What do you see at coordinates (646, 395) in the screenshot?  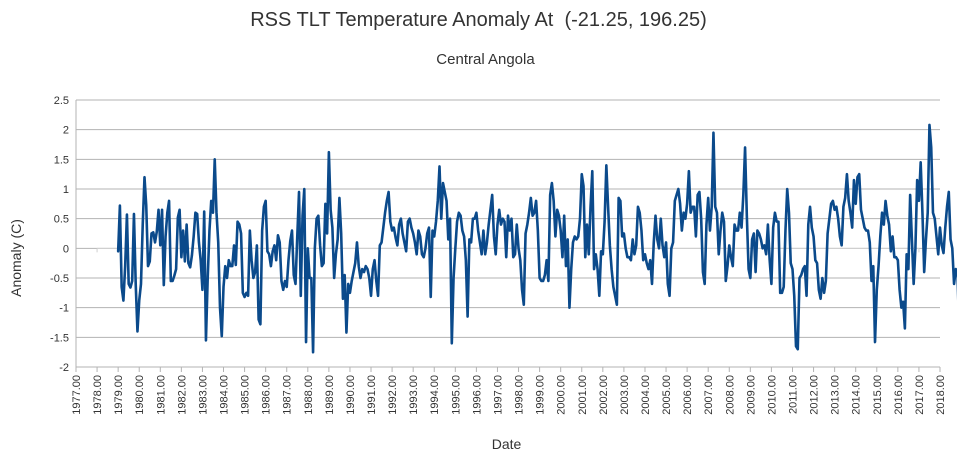 I see `x-tick-label: 2004.00` at bounding box center [646, 395].